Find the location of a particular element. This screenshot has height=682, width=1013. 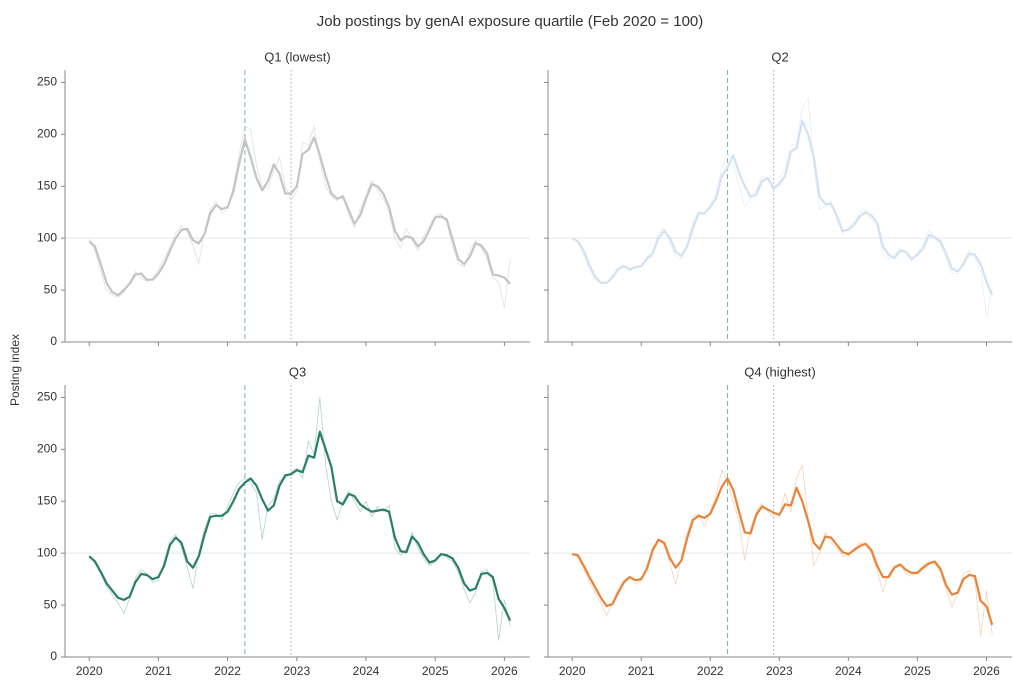

panel-title: Q2 is located at coordinates (779, 56).